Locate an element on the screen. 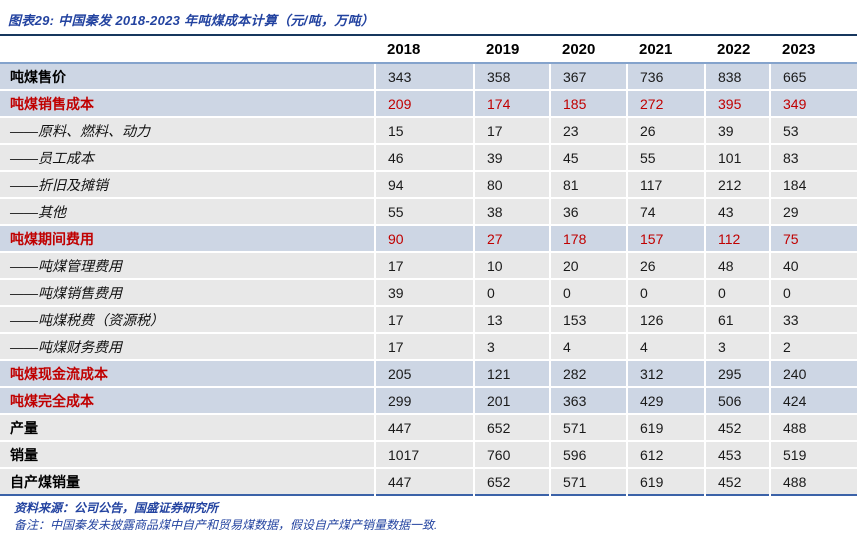  value-cell: 519 is located at coordinates (813, 455).